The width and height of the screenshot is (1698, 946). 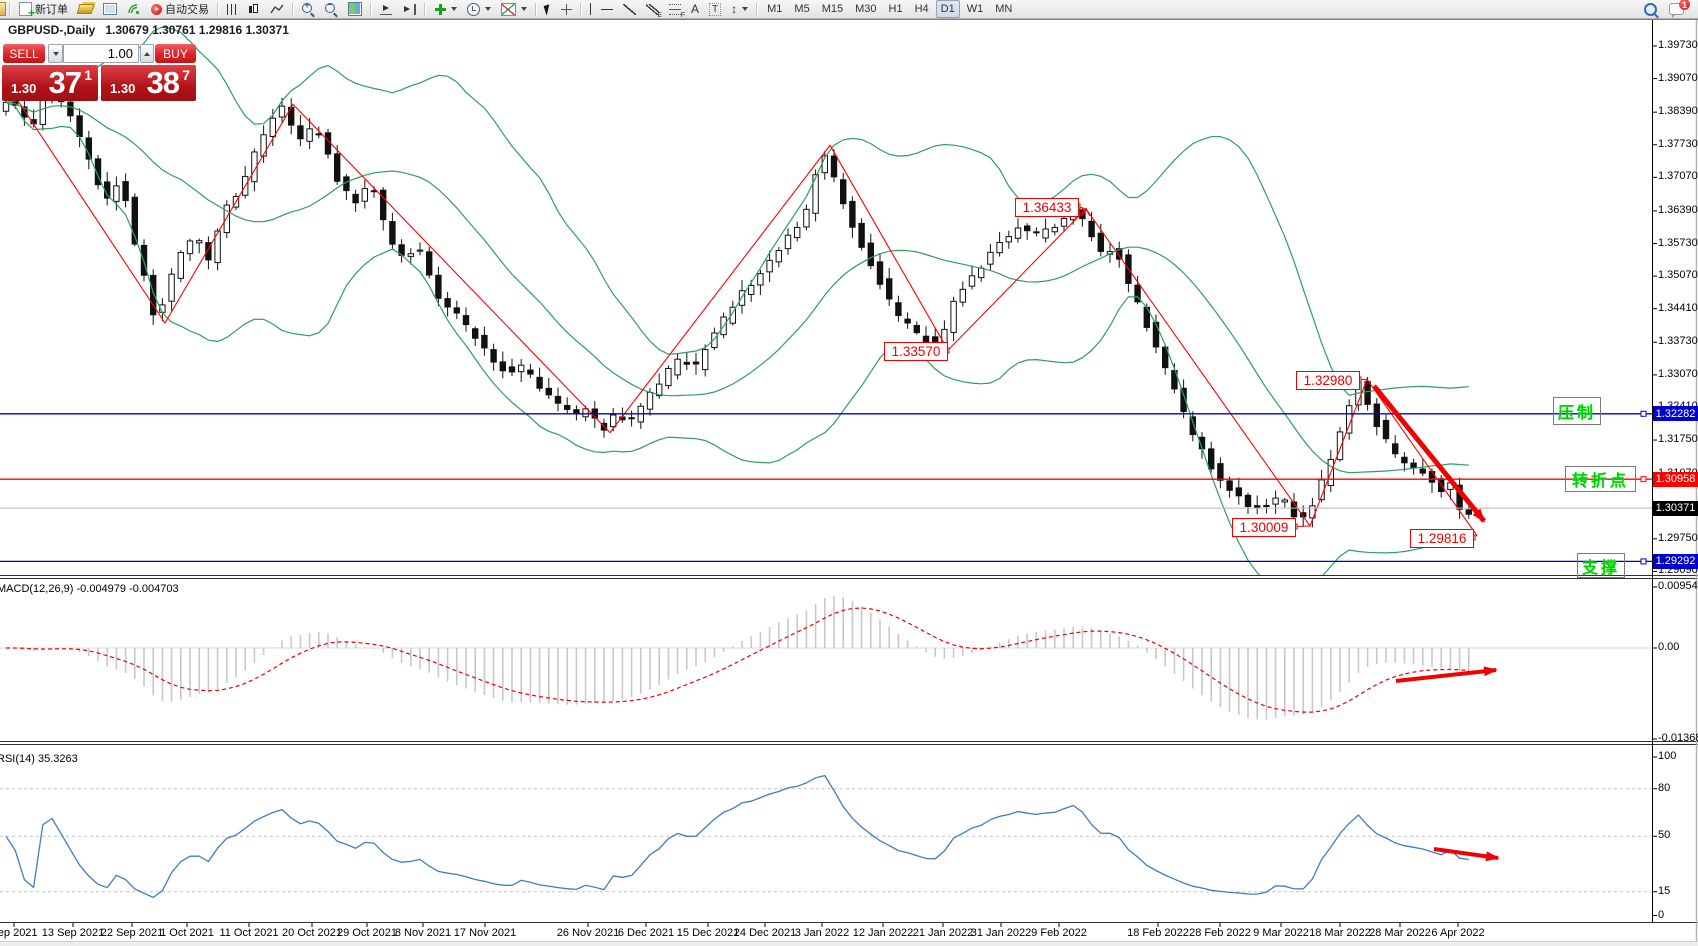 I want to click on sell-button: SELL, so click(x=24, y=53).